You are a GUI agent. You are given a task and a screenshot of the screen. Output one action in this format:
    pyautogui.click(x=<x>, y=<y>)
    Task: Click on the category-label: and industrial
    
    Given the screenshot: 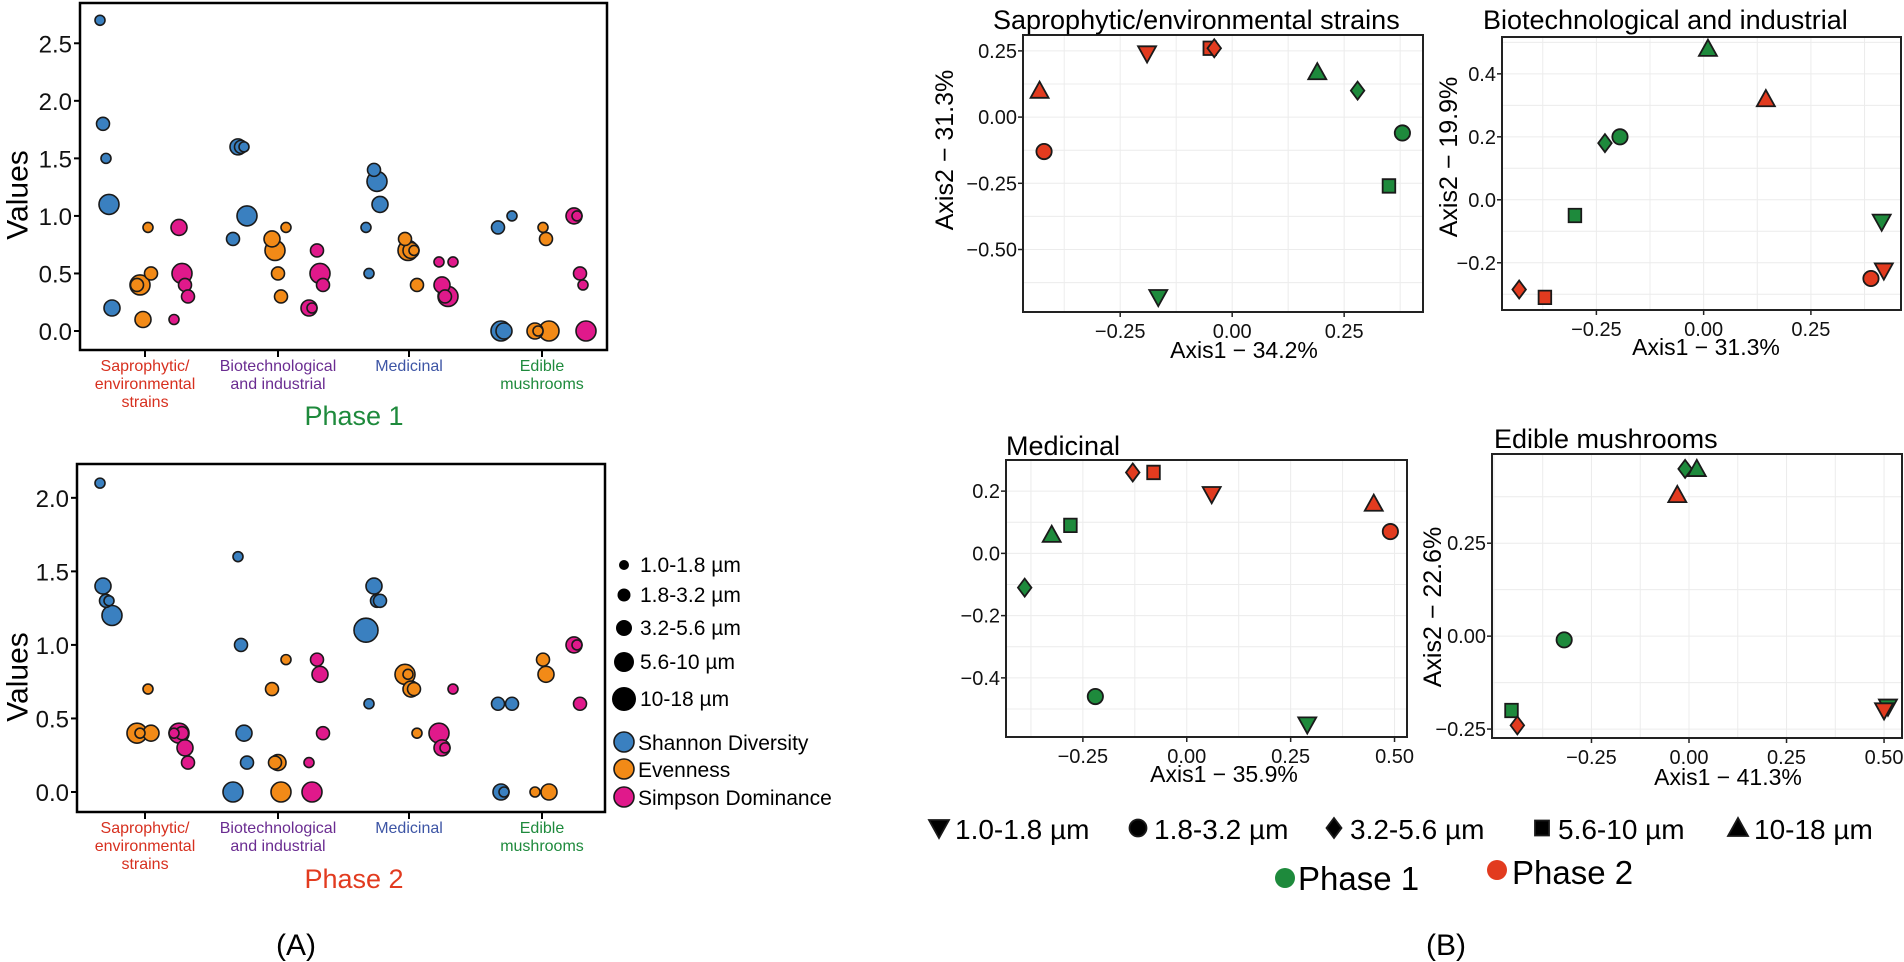 What is the action you would take?
    pyautogui.click(x=277, y=846)
    